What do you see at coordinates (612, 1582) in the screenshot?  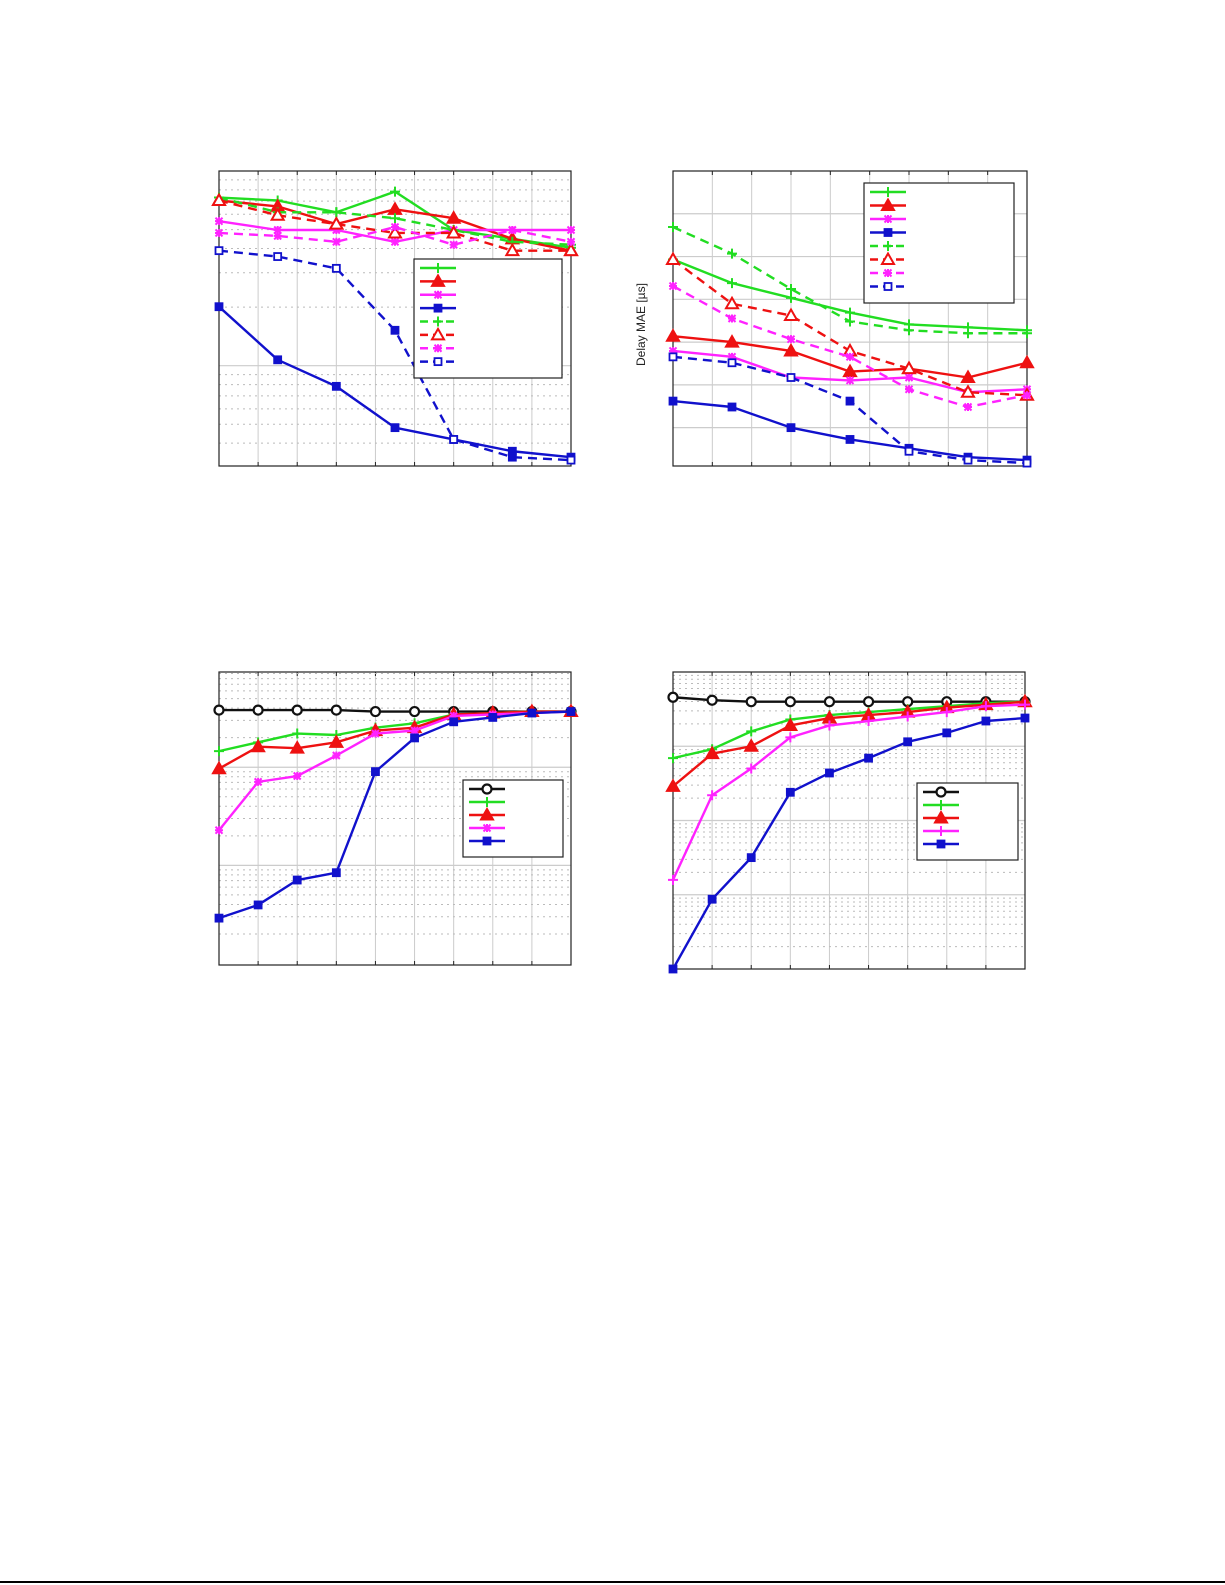 I see `page-bottom-rule` at bounding box center [612, 1582].